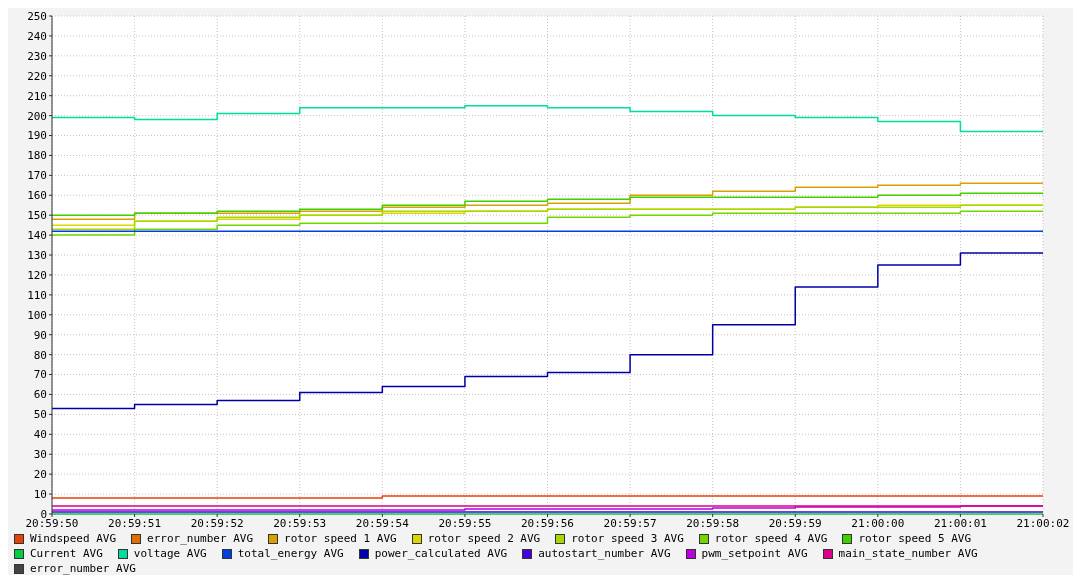 The height and width of the screenshot is (583, 1081). I want to click on legend-label: autostart_number AVG, so click(604, 553).